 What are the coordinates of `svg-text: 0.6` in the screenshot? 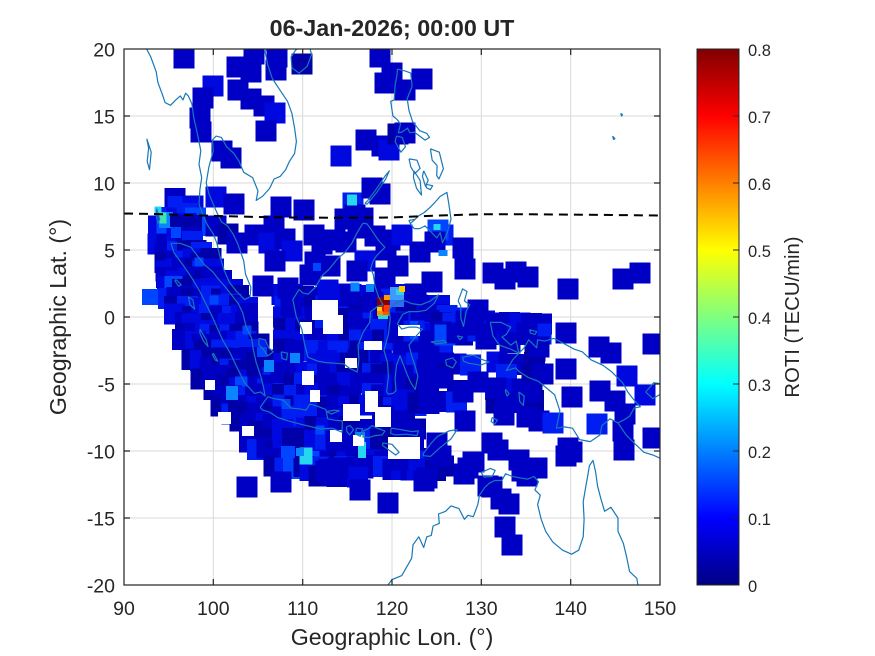 It's located at (759, 185).